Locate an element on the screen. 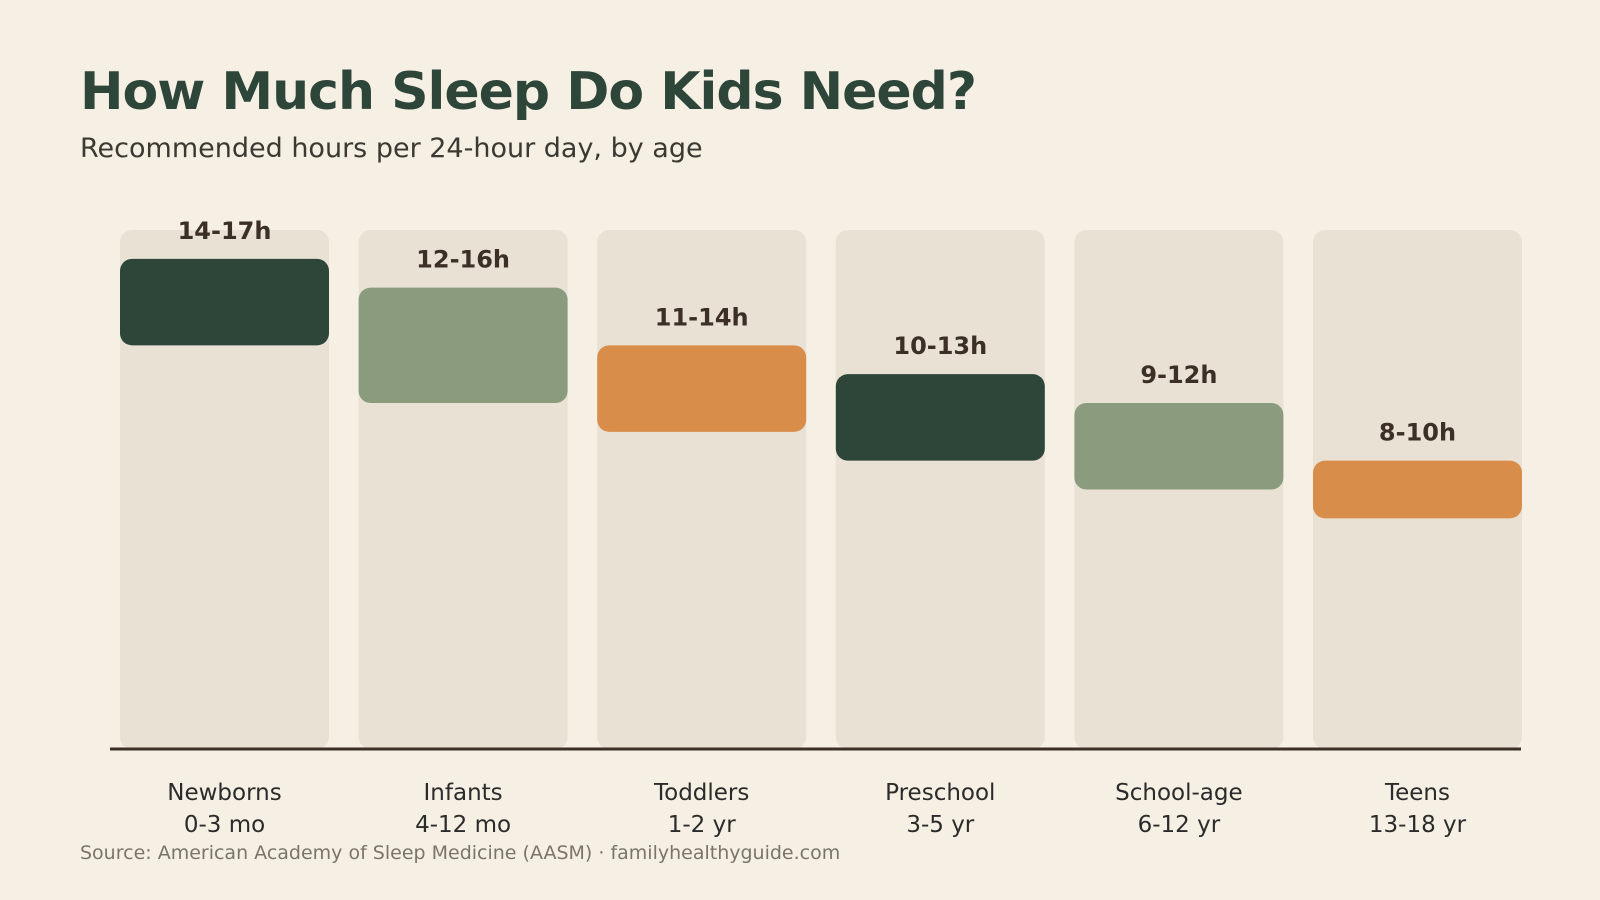  range-label: 12-16h is located at coordinates (463, 260).